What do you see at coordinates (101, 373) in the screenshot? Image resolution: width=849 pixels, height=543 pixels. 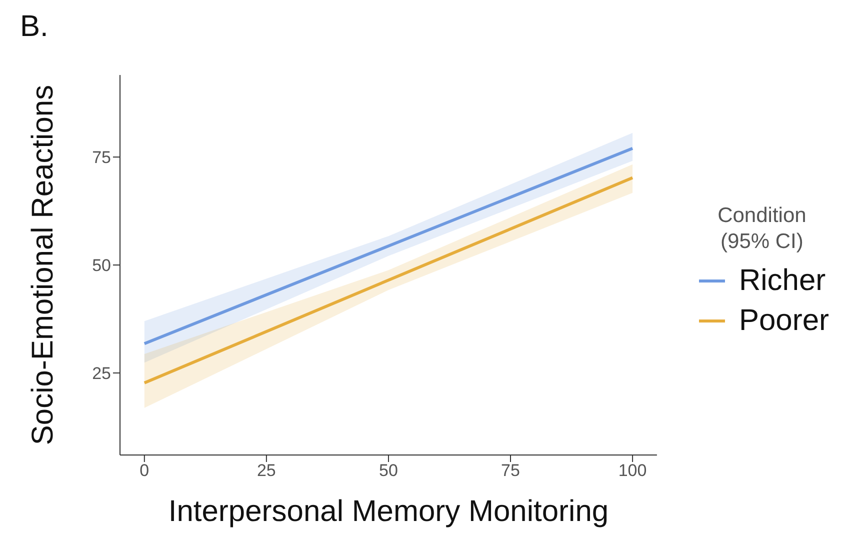 I see `y-tick-label: 25` at bounding box center [101, 373].